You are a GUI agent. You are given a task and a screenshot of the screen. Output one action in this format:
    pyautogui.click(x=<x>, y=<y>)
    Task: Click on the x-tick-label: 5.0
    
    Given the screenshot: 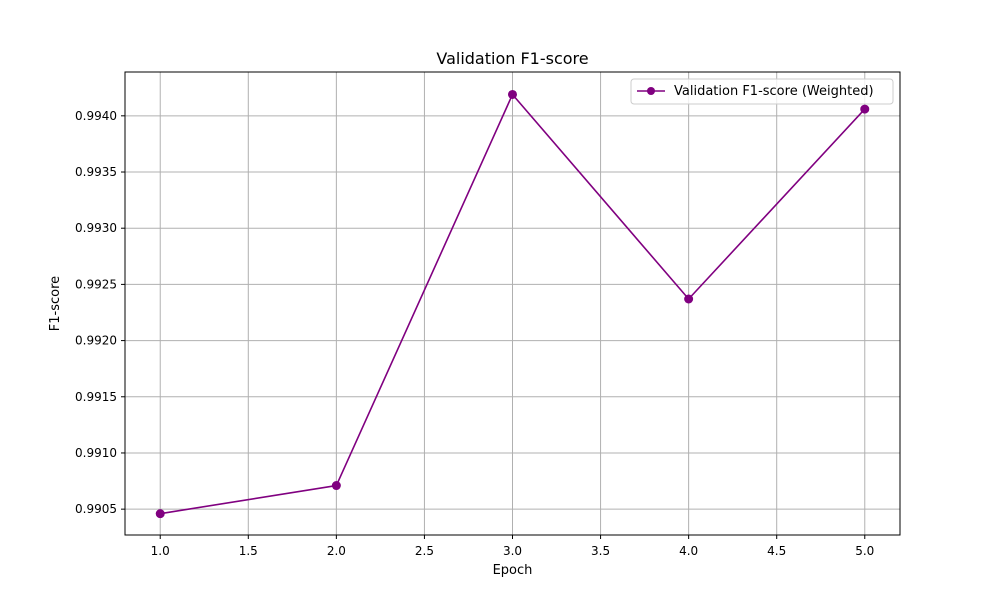 What is the action you would take?
    pyautogui.click(x=864, y=551)
    